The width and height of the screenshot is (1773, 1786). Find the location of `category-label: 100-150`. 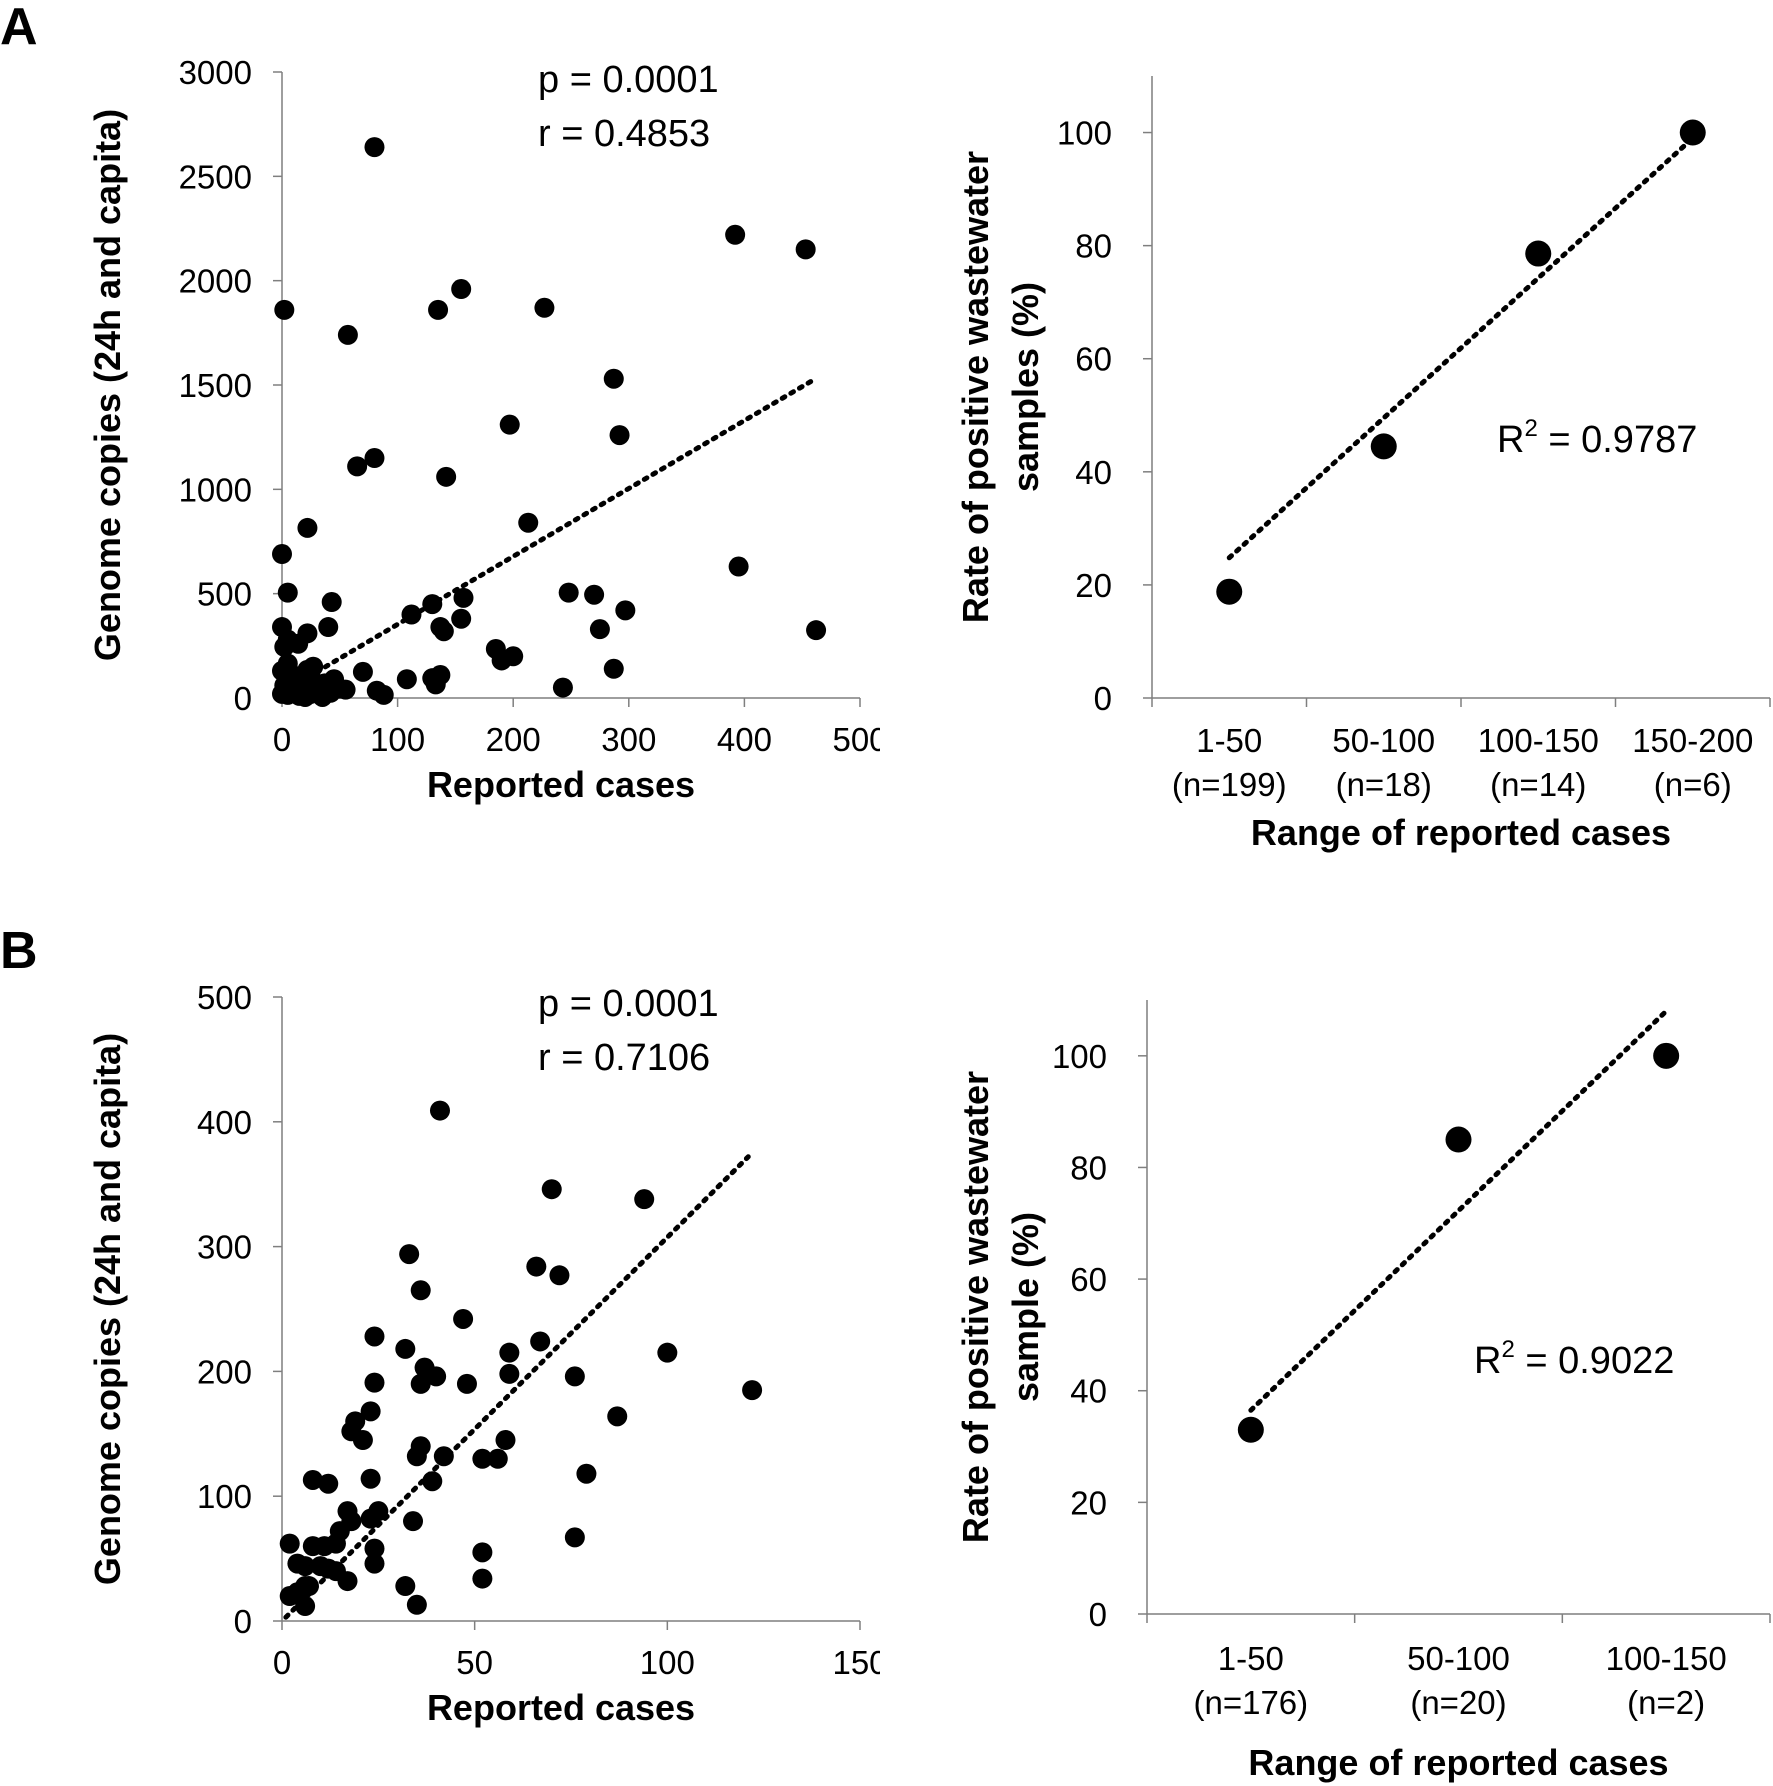

category-label: 100-150 is located at coordinates (1538, 740).